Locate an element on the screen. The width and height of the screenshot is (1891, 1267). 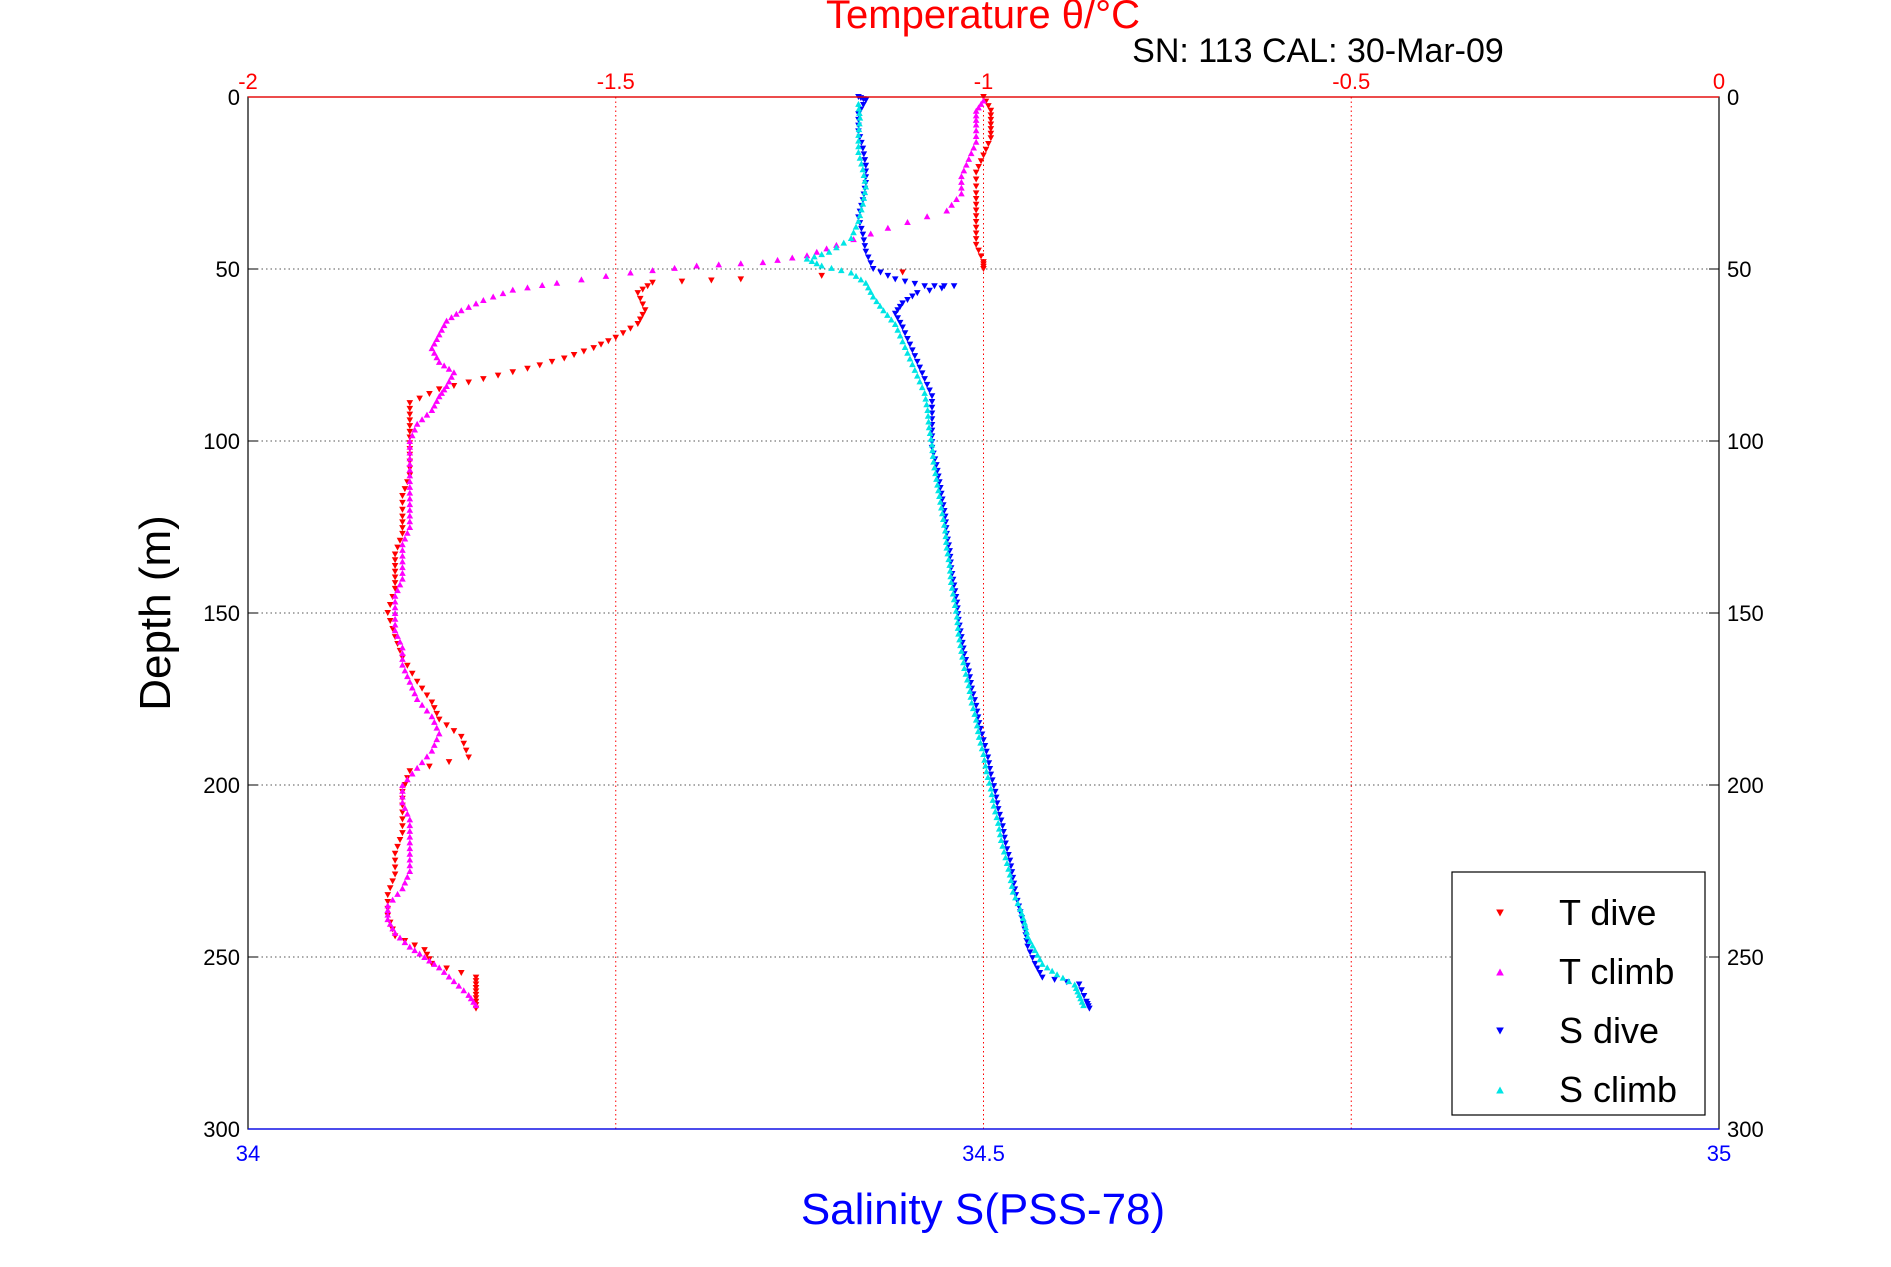
x-axis-label-salinity: Salinity S(PSS-78) is located at coordinates (983, 1209).